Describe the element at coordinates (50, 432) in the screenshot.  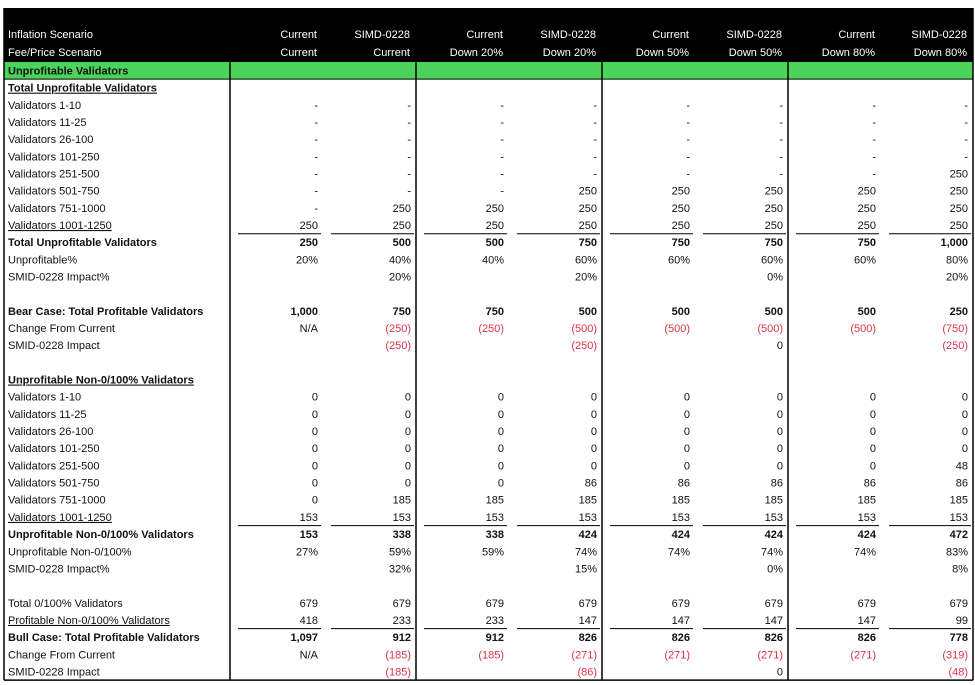
I see `row-label: Validators 26-100` at that location.